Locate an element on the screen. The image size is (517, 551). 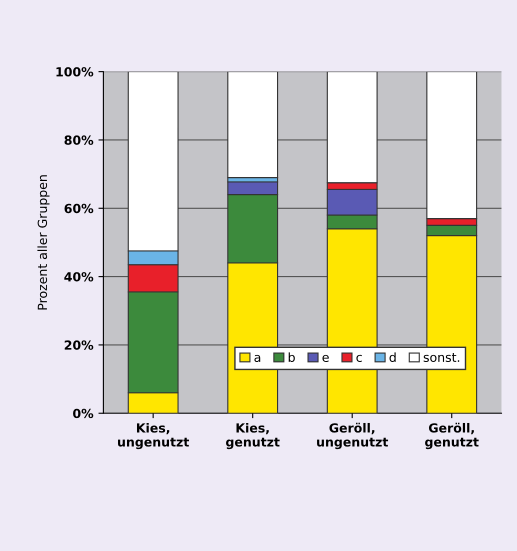
x-tick-label: Kies, genutzt is located at coordinates (253, 436).